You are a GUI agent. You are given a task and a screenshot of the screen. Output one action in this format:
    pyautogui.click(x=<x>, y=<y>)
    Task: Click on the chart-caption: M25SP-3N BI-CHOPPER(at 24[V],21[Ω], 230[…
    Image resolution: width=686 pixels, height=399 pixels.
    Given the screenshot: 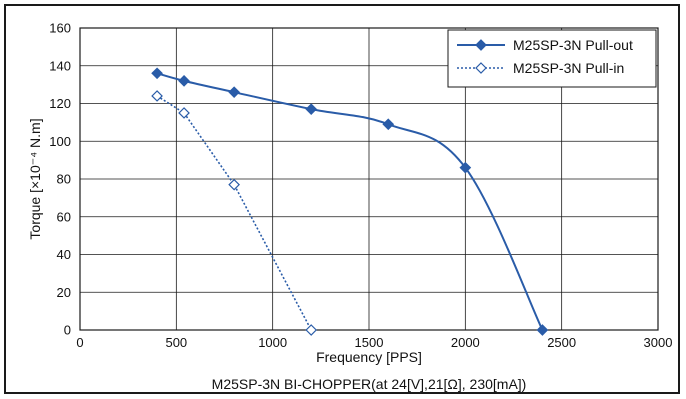 What is the action you would take?
    pyautogui.click(x=369, y=384)
    